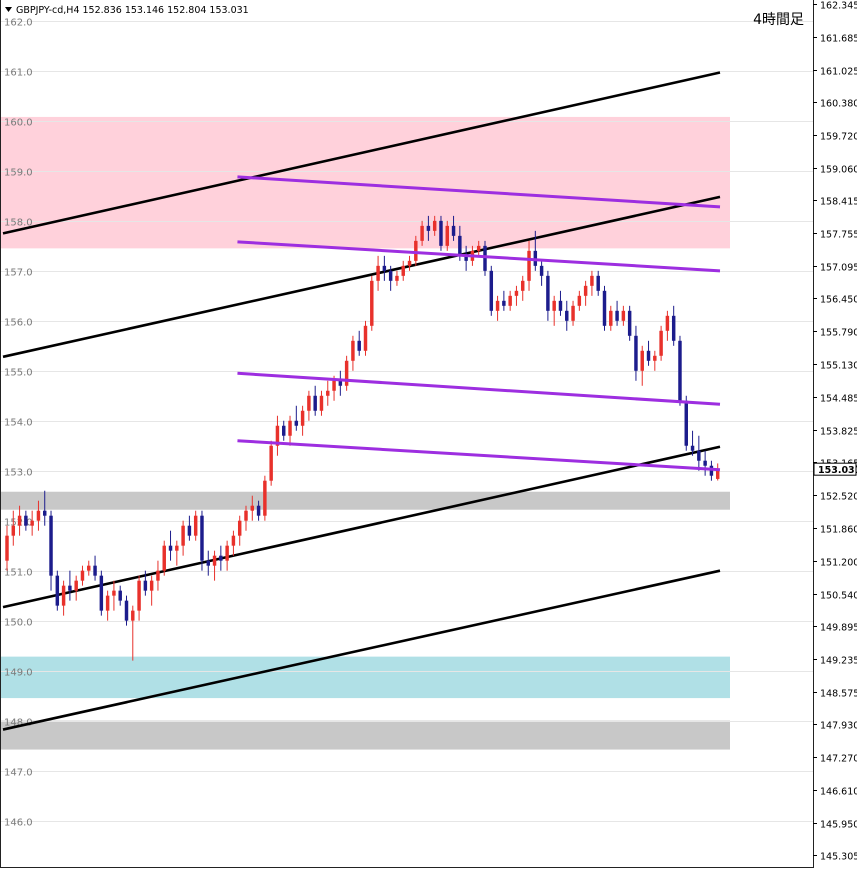 Image resolution: width=857 pixels, height=870 pixels. Describe the element at coordinates (18, 723) in the screenshot. I see `grid-label: 148.0` at that location.